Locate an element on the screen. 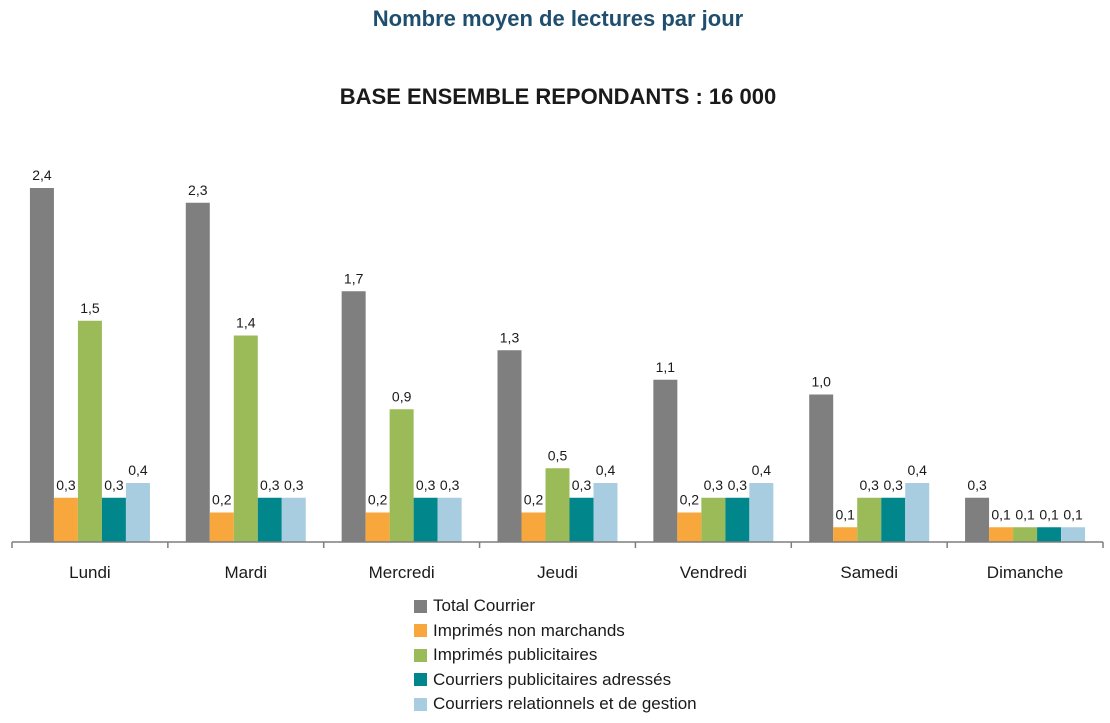  bar-total-courrier-mardi is located at coordinates (197, 372).